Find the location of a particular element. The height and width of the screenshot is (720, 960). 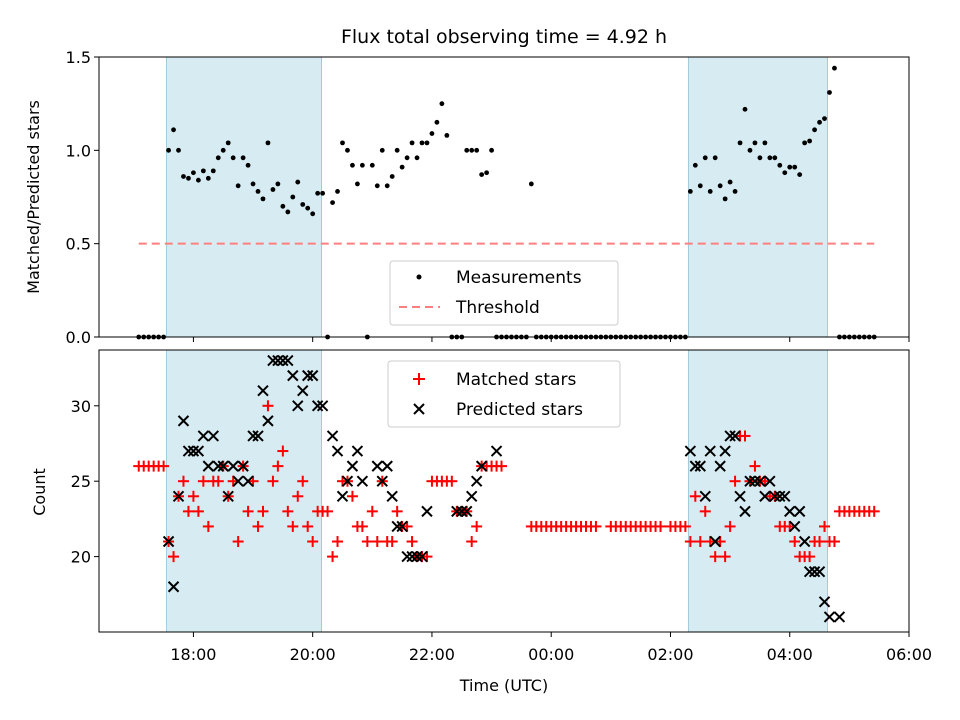

top-y-tick-label: 1.0 is located at coordinates (78, 150).